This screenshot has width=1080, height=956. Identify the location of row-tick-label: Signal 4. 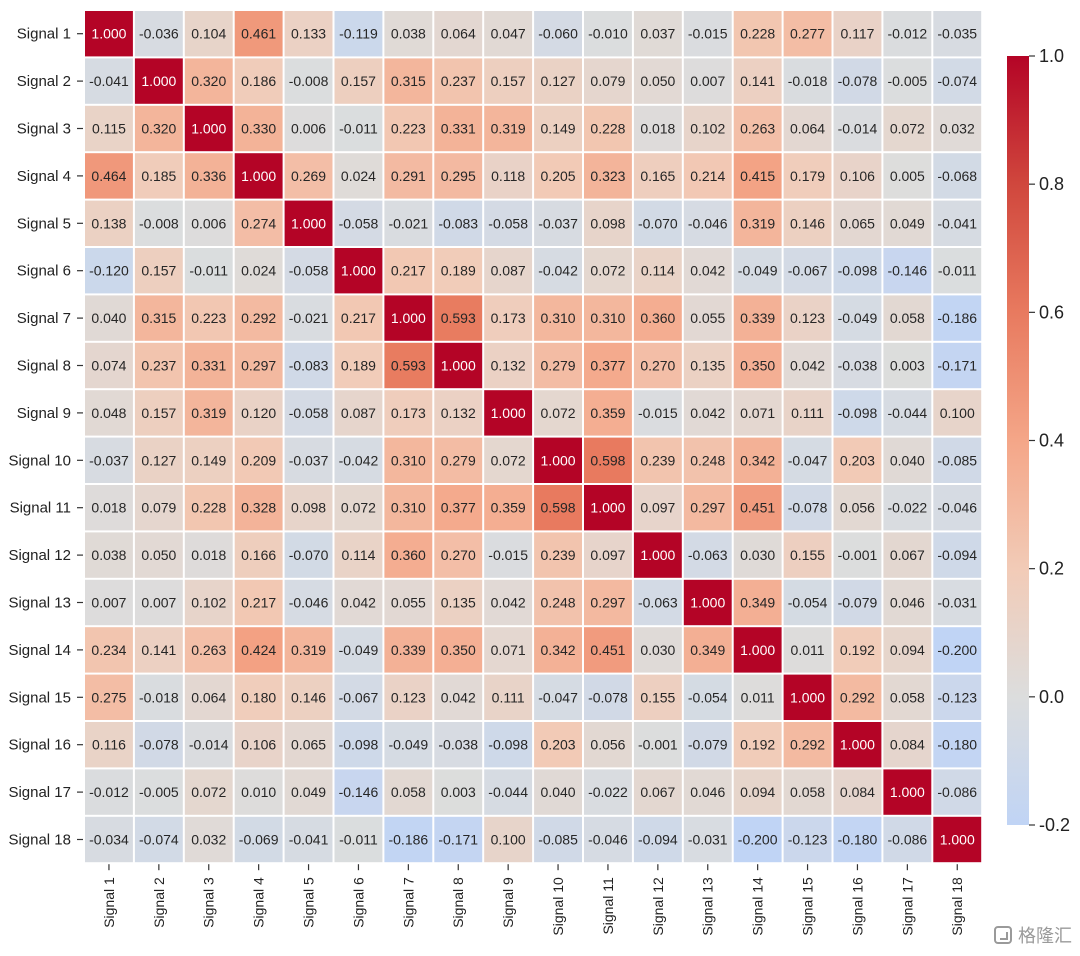
(44, 176).